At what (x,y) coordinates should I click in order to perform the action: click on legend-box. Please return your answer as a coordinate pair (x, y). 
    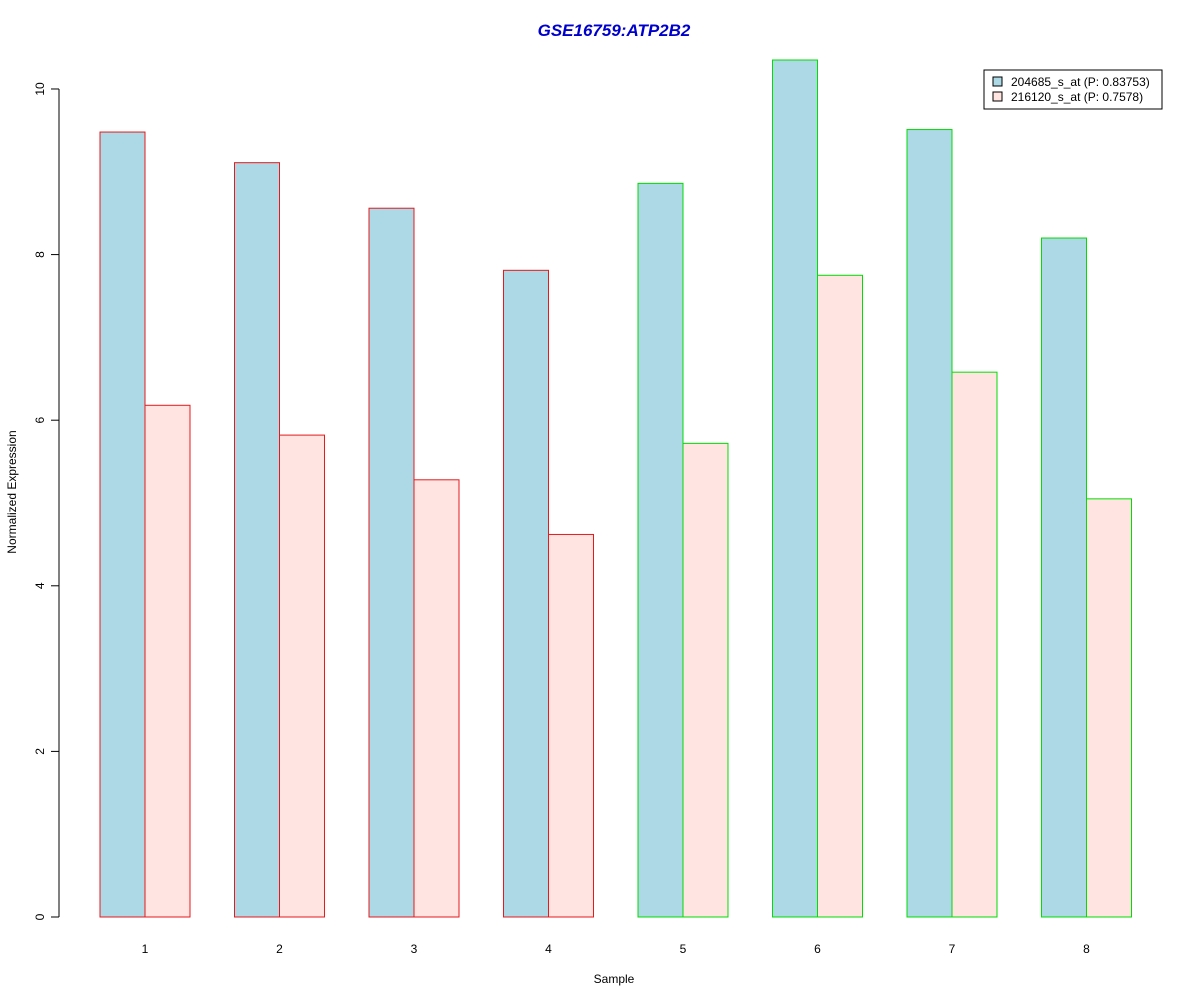
    Looking at the image, I should click on (1073, 89).